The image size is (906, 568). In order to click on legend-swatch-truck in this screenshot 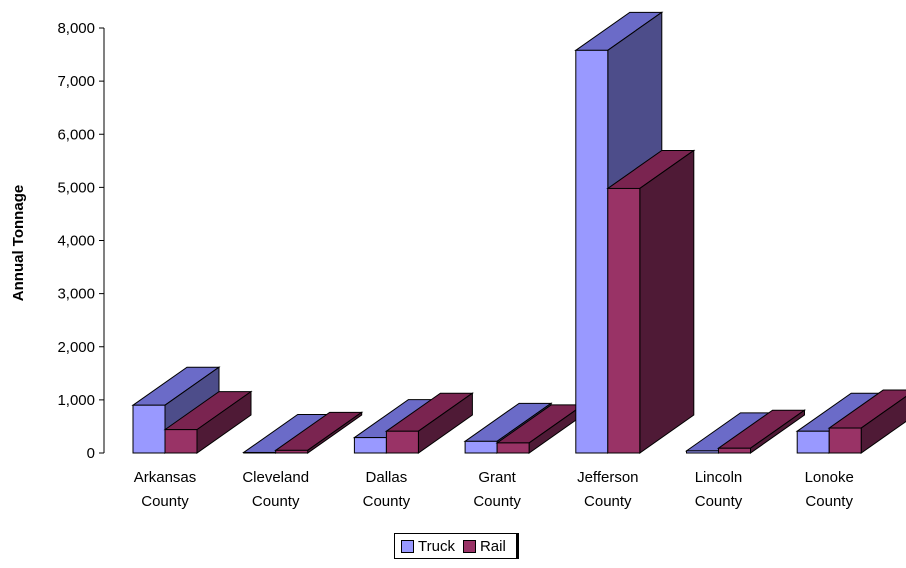, I will do `click(407, 546)`.